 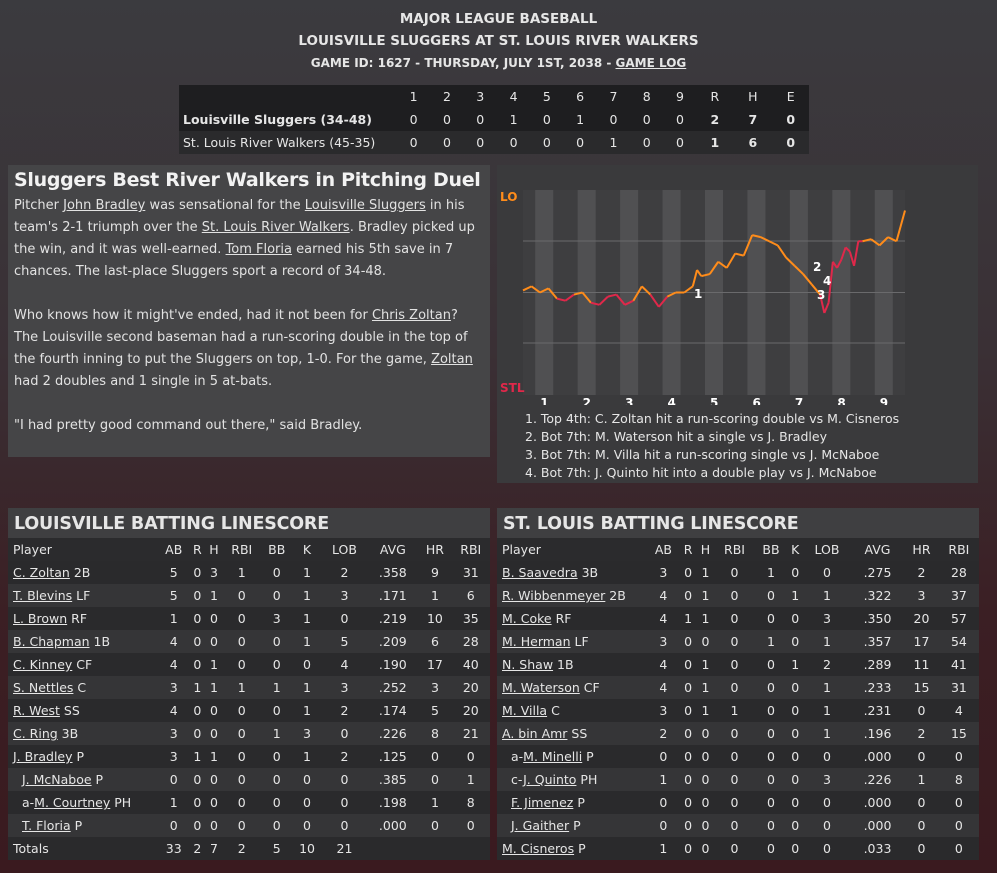 I want to click on player-name-link: C. Ring, so click(x=35, y=733).